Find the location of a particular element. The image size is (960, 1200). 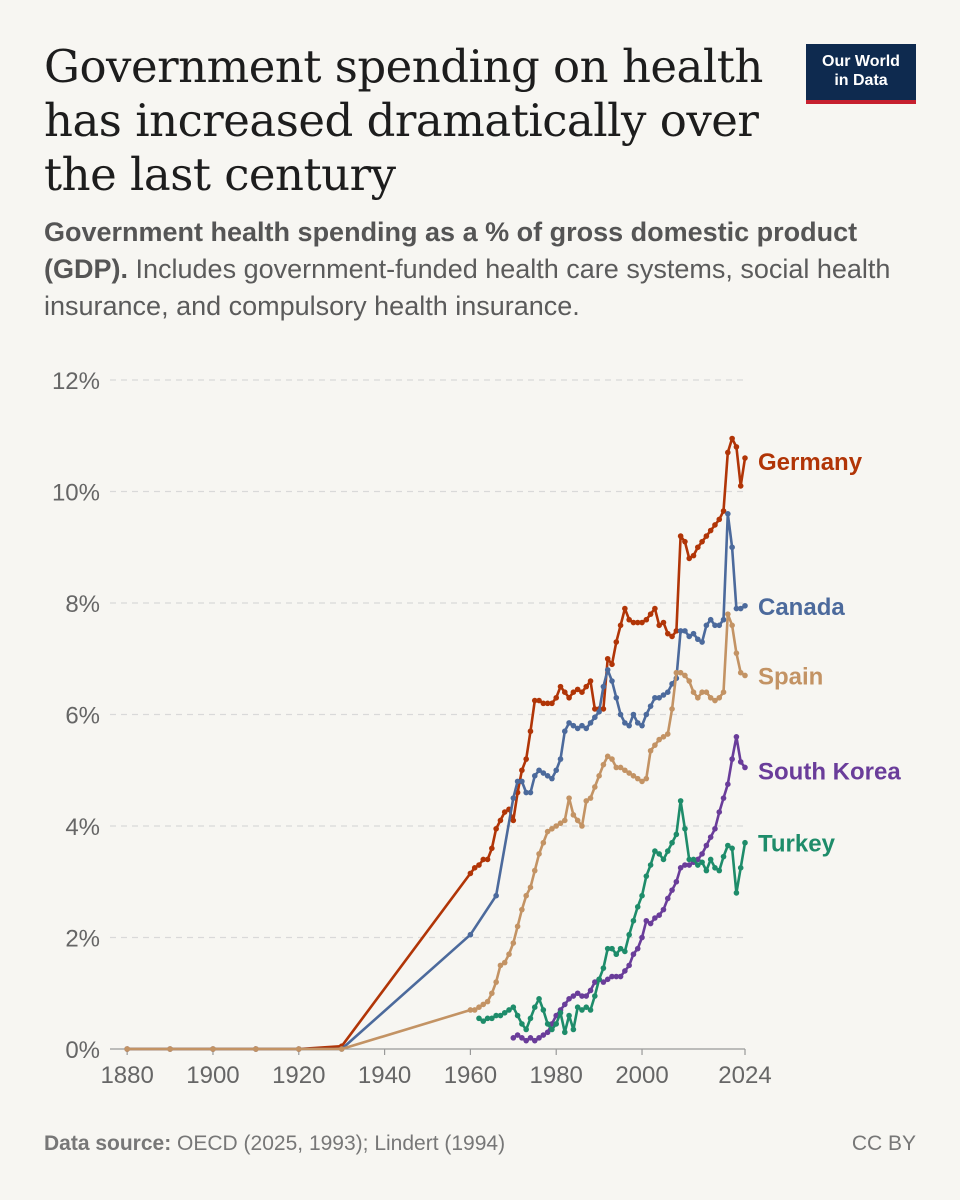

x-tick-label: 2024 is located at coordinates (744, 1075).